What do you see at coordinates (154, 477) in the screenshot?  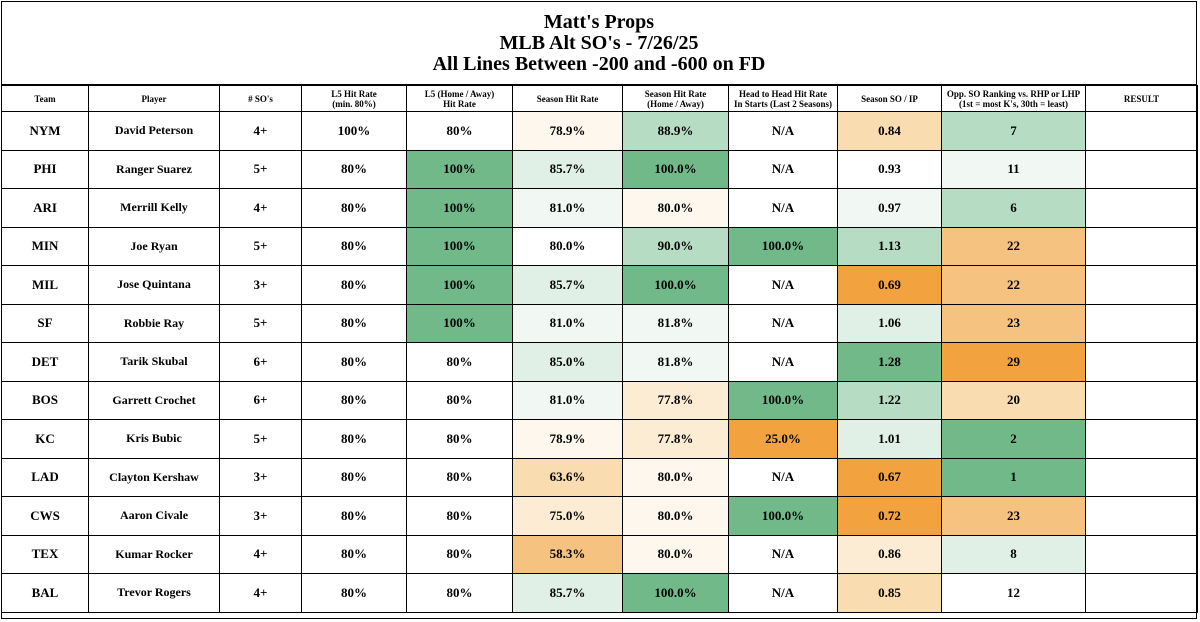 I see `player-cell: Clayton Kershaw` at bounding box center [154, 477].